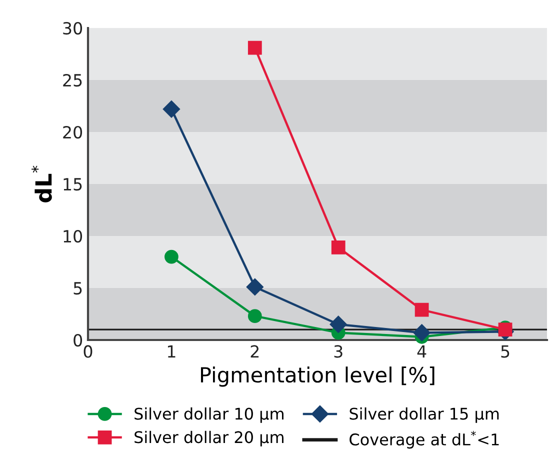  What do you see at coordinates (73, 184) in the screenshot?
I see `y-tick-label: 15` at bounding box center [73, 184].